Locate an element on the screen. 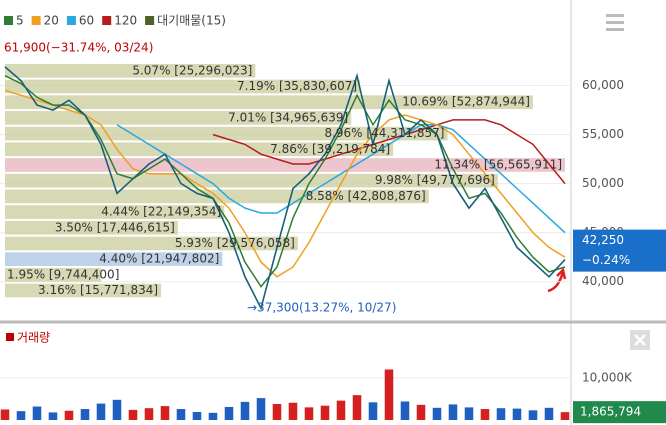 The image size is (666, 425). current-volume-box is located at coordinates (619, 412).